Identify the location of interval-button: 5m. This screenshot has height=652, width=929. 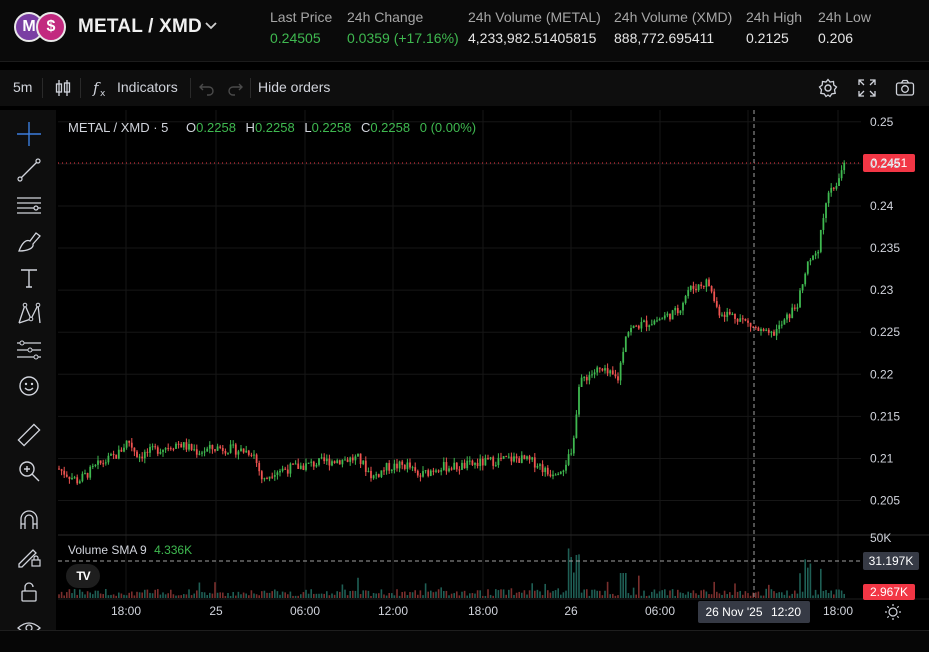
(23, 87).